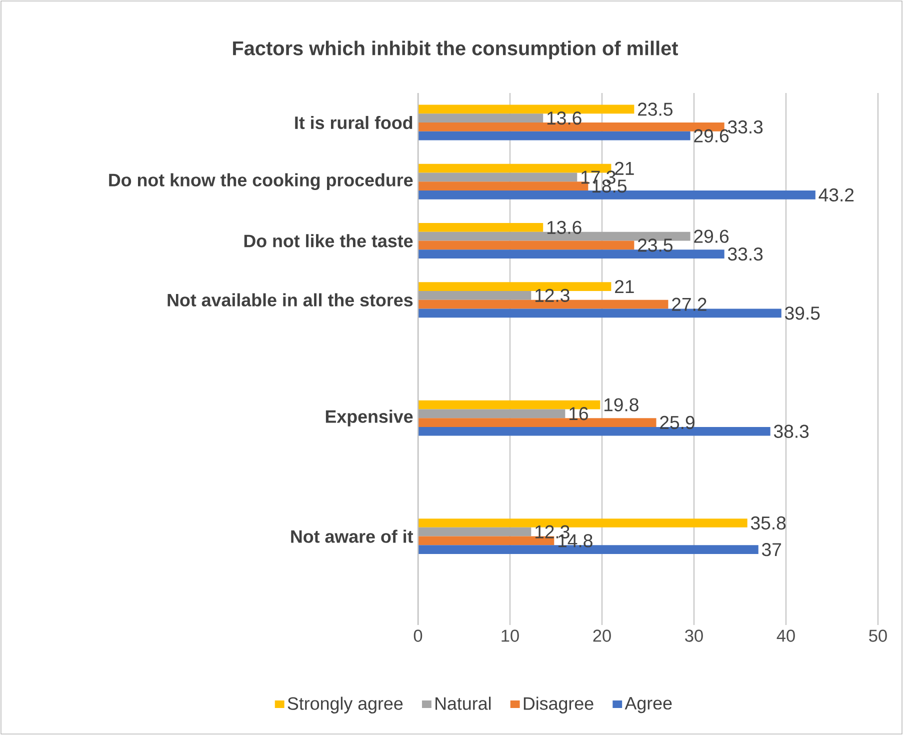  Describe the element at coordinates (602, 636) in the screenshot. I see `x-tick-label: 20` at that location.